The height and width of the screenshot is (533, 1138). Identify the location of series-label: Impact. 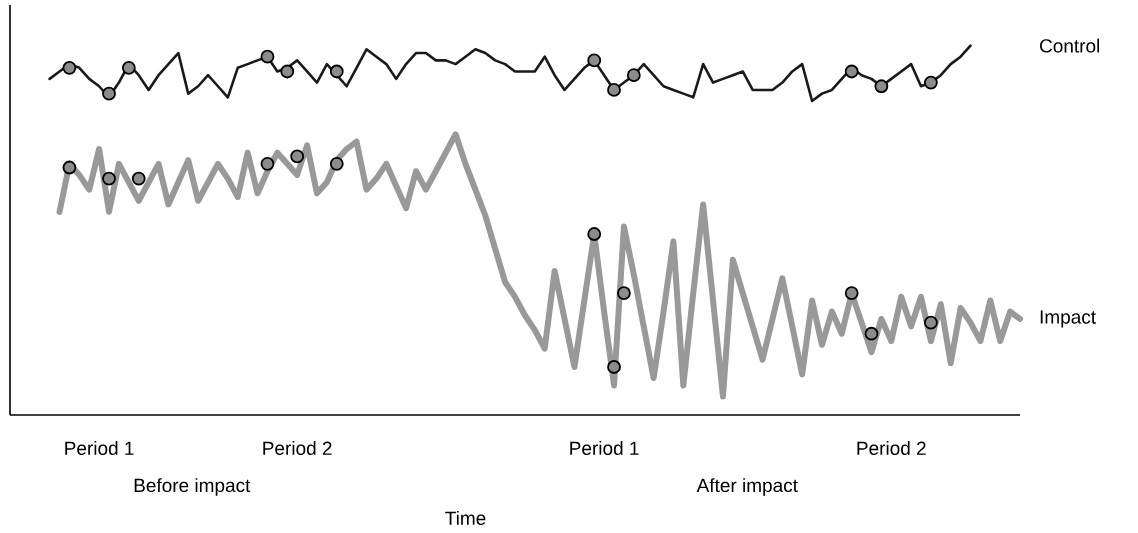
(1068, 319).